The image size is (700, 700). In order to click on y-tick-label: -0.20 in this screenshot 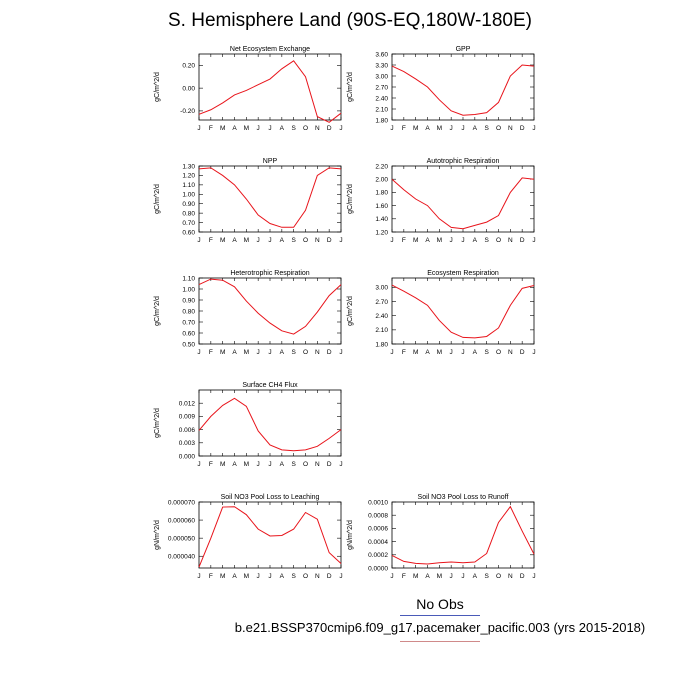, I will do `click(187, 111)`.